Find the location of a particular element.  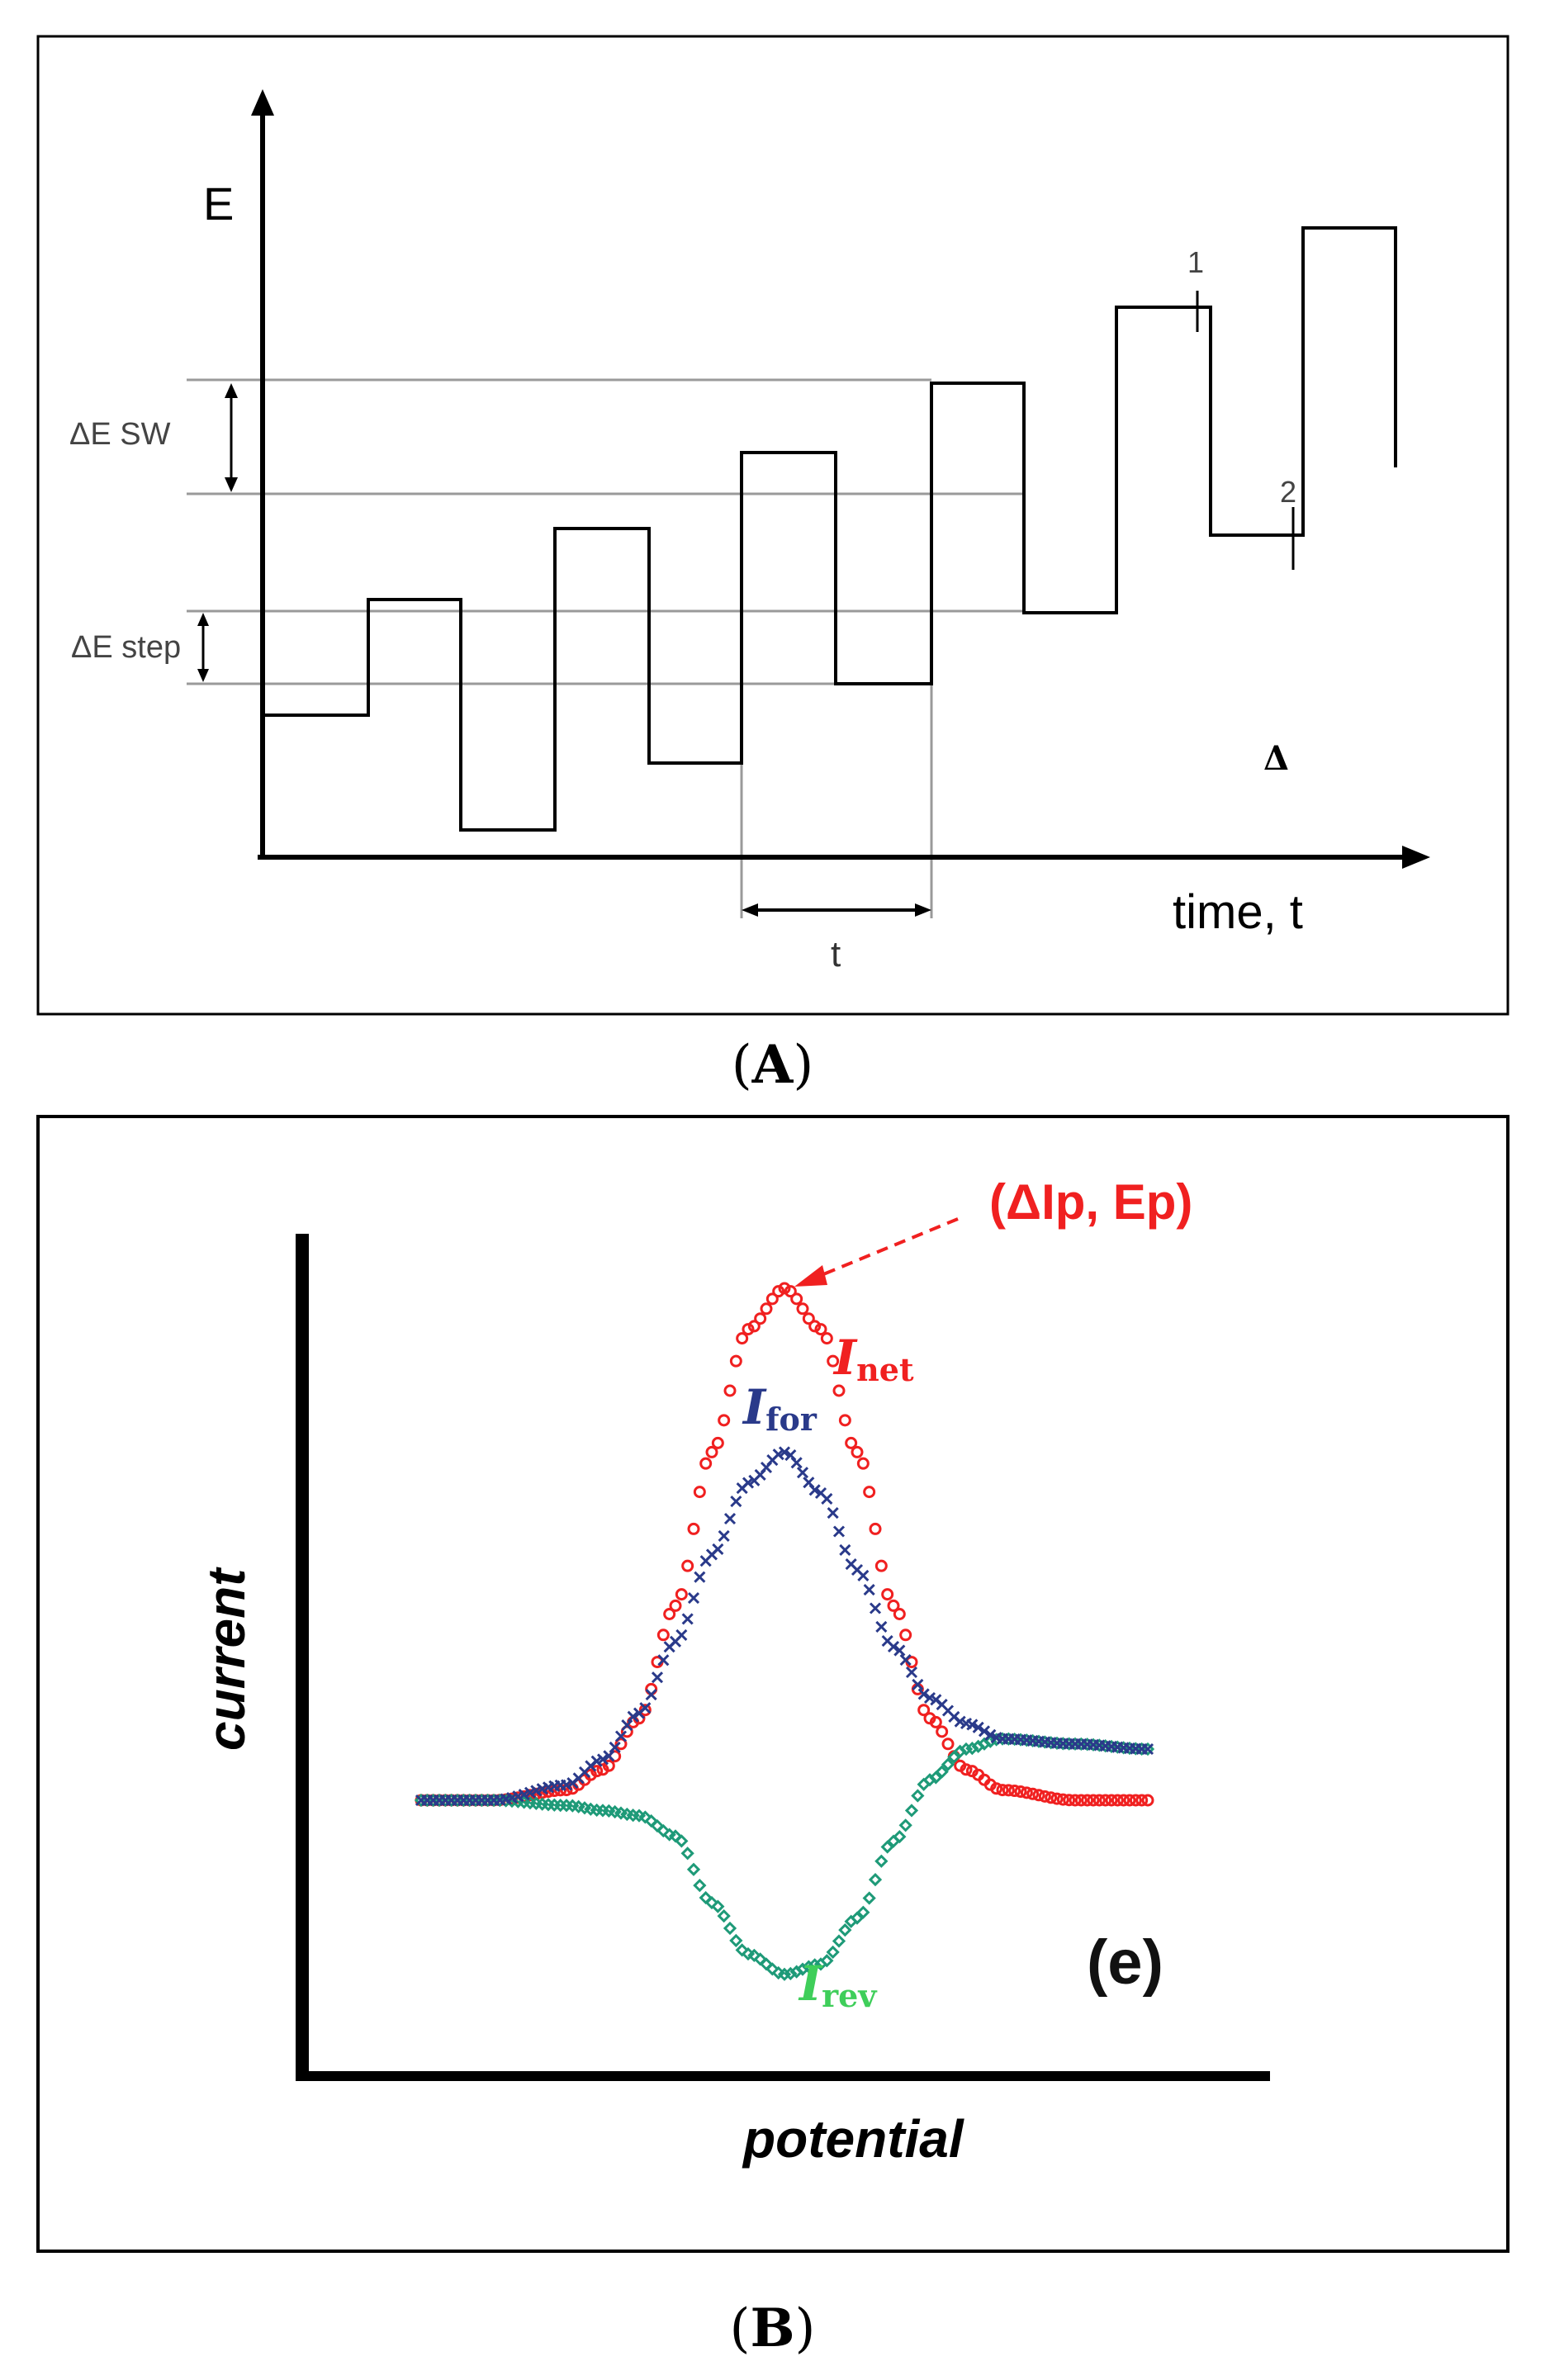

y-axis-a-arrowhead is located at coordinates (262, 102).